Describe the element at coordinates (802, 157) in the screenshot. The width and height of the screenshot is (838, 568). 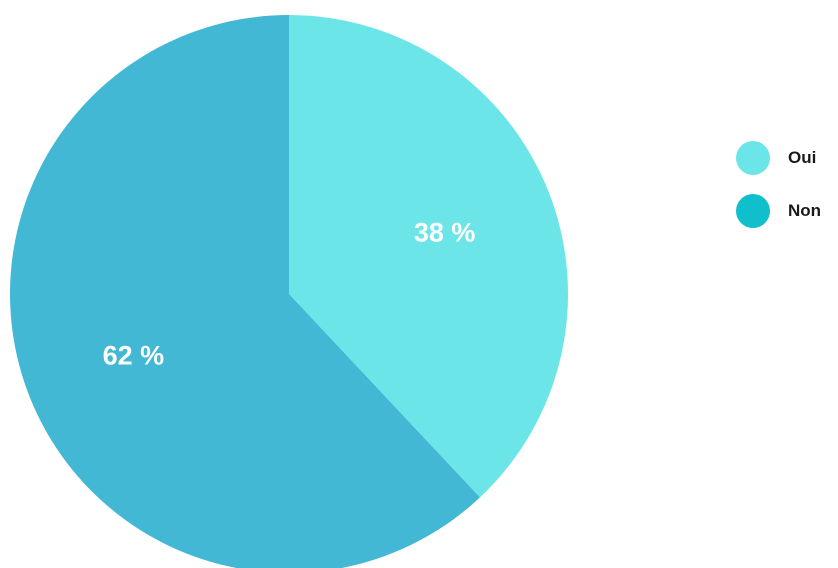
I see `legend-label-oui: Oui` at that location.